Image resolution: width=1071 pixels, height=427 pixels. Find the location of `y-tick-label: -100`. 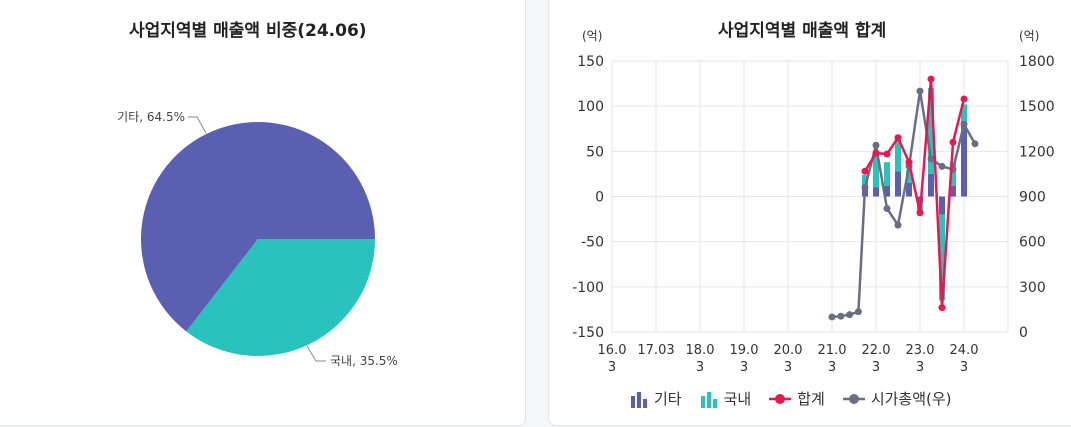

y-tick-label: -100 is located at coordinates (588, 288).